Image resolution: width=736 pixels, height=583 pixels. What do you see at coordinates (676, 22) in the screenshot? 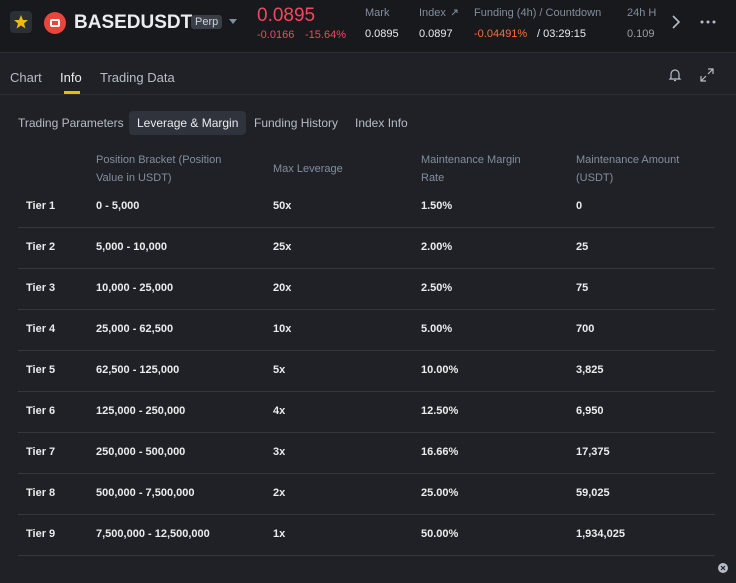
I see `scroll-right` at bounding box center [676, 22].